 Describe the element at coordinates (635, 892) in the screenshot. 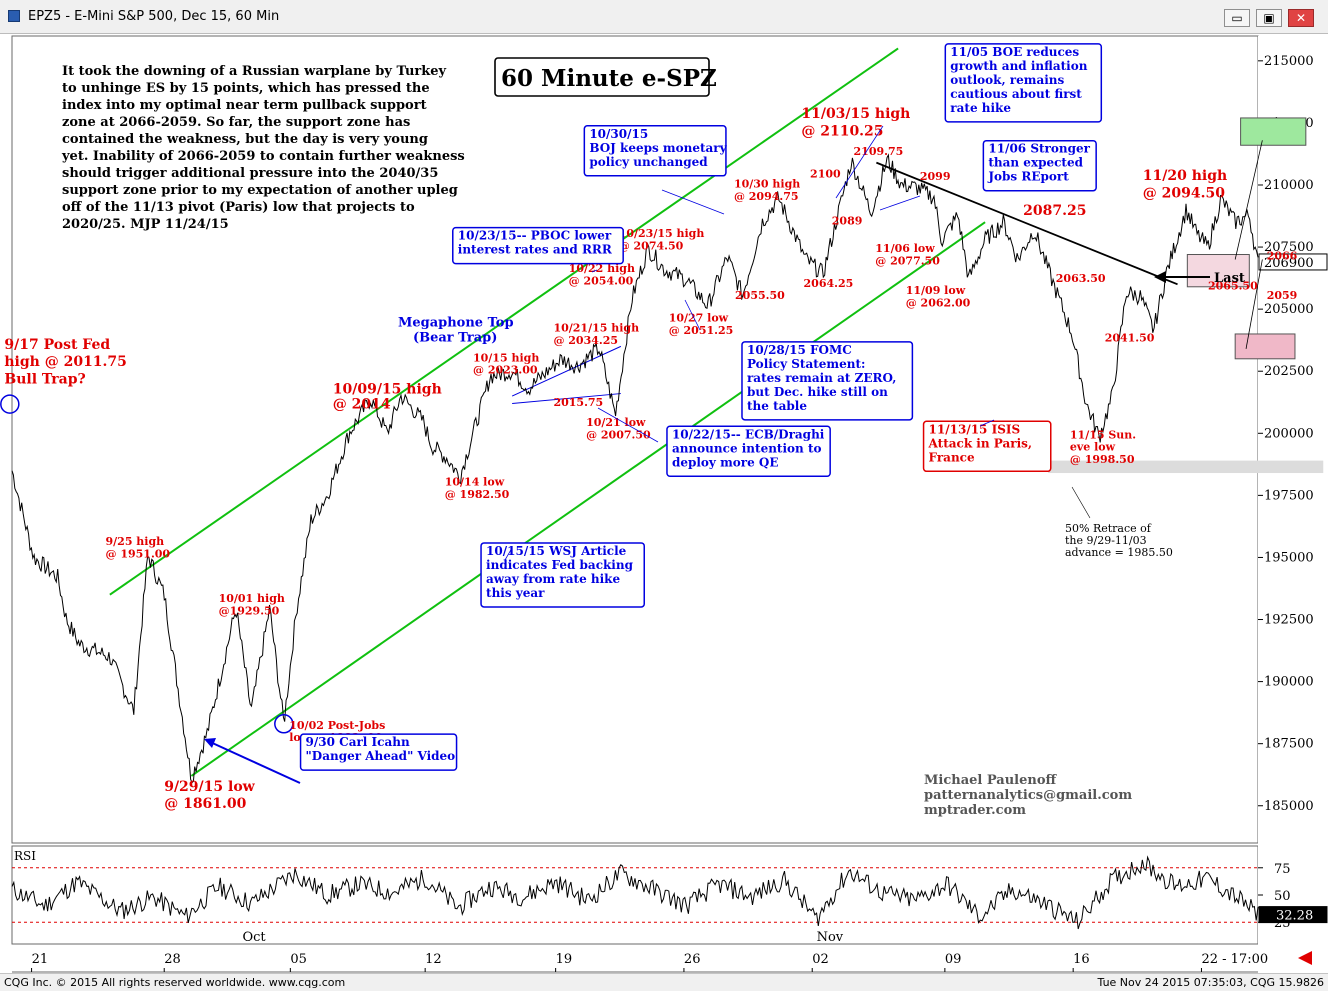

I see `rsi-line` at that location.